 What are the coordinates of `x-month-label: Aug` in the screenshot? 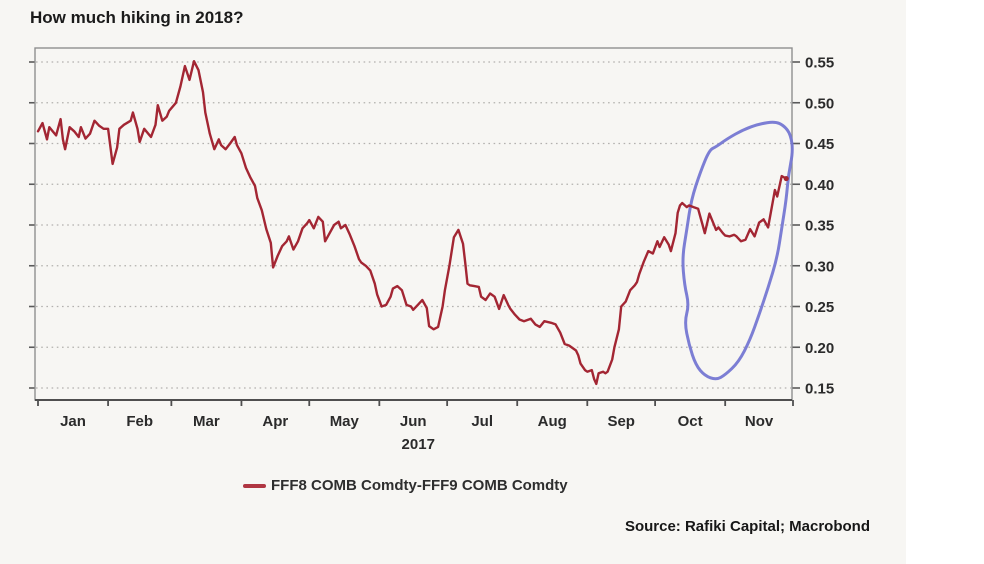 It's located at (552, 421).